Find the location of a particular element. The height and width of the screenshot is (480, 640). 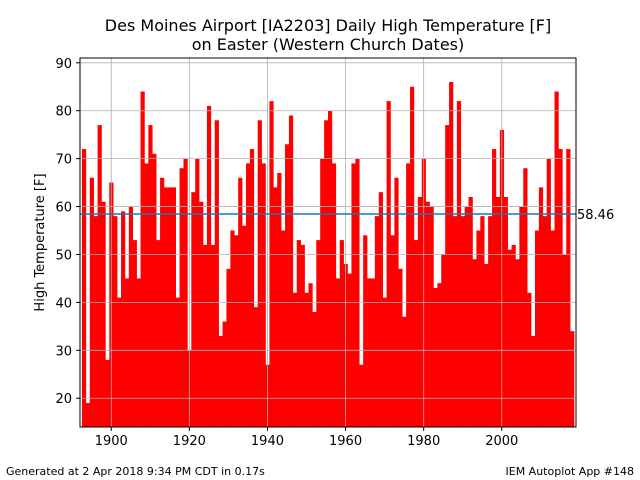

y-tick-label: 70 is located at coordinates (63, 160).